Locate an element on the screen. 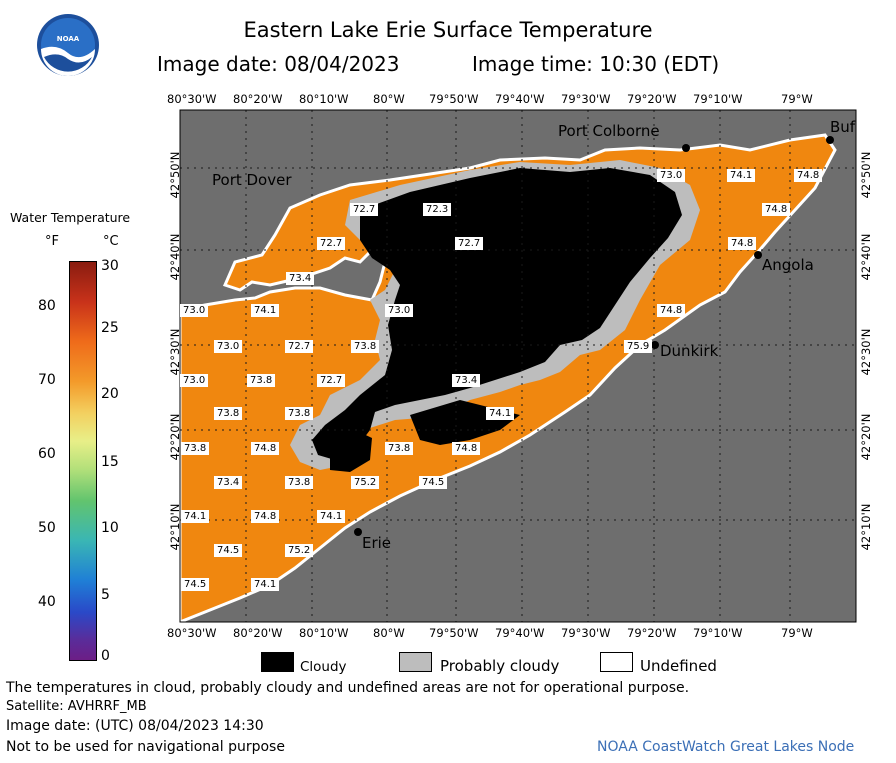 This screenshot has width=896, height=763. temperature-label: 75.9 is located at coordinates (638, 346).